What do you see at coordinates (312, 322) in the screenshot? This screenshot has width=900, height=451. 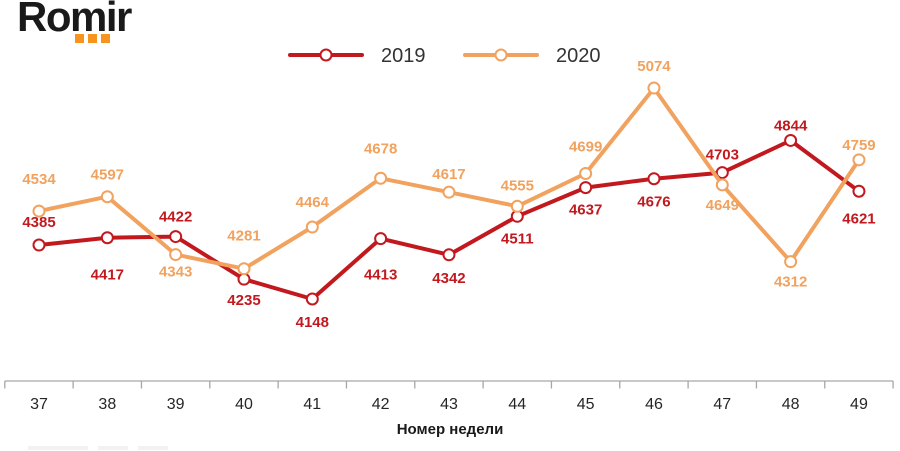 I see `series-2019-data-label: 4148` at bounding box center [312, 322].